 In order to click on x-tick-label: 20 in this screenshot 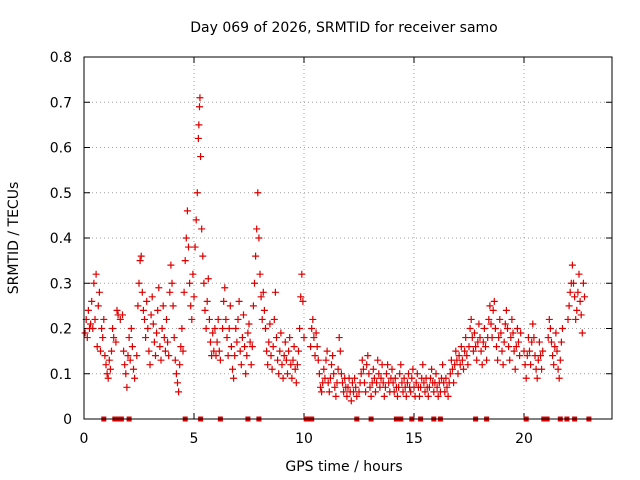, I will do `click(524, 439)`.